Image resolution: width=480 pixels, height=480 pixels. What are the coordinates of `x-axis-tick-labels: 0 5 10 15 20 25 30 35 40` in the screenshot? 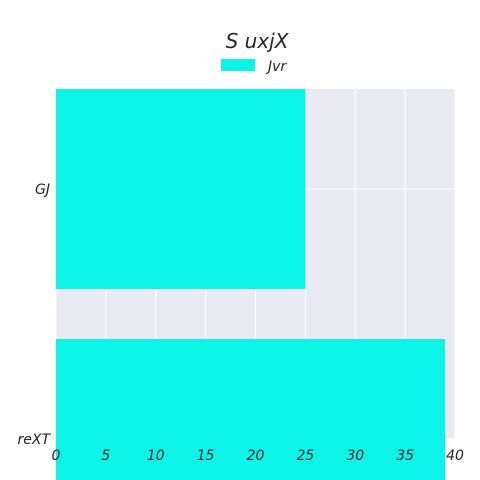 It's located at (258, 456).